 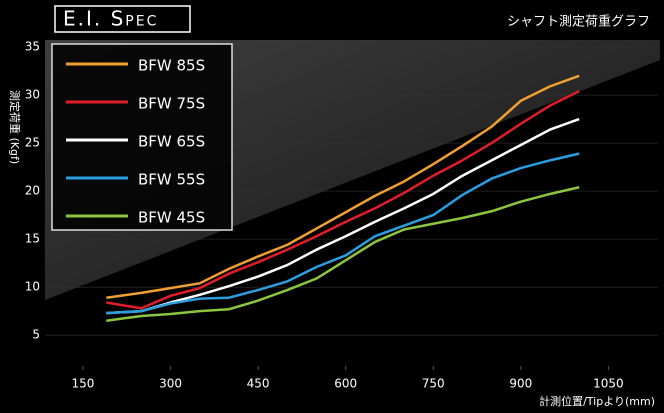 What do you see at coordinates (171, 66) in the screenshot?
I see `legend-label: BFW 85S` at bounding box center [171, 66].